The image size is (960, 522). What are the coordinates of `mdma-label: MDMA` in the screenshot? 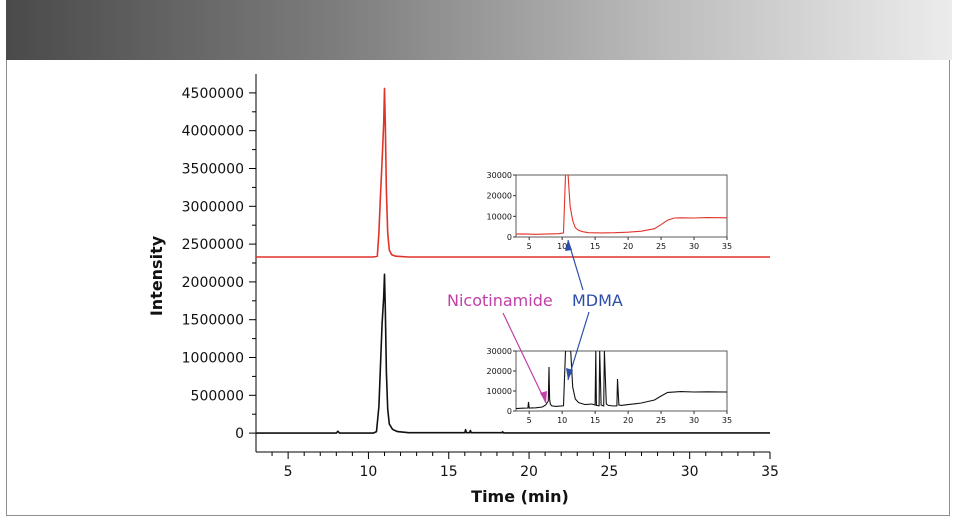 It's located at (597, 300).